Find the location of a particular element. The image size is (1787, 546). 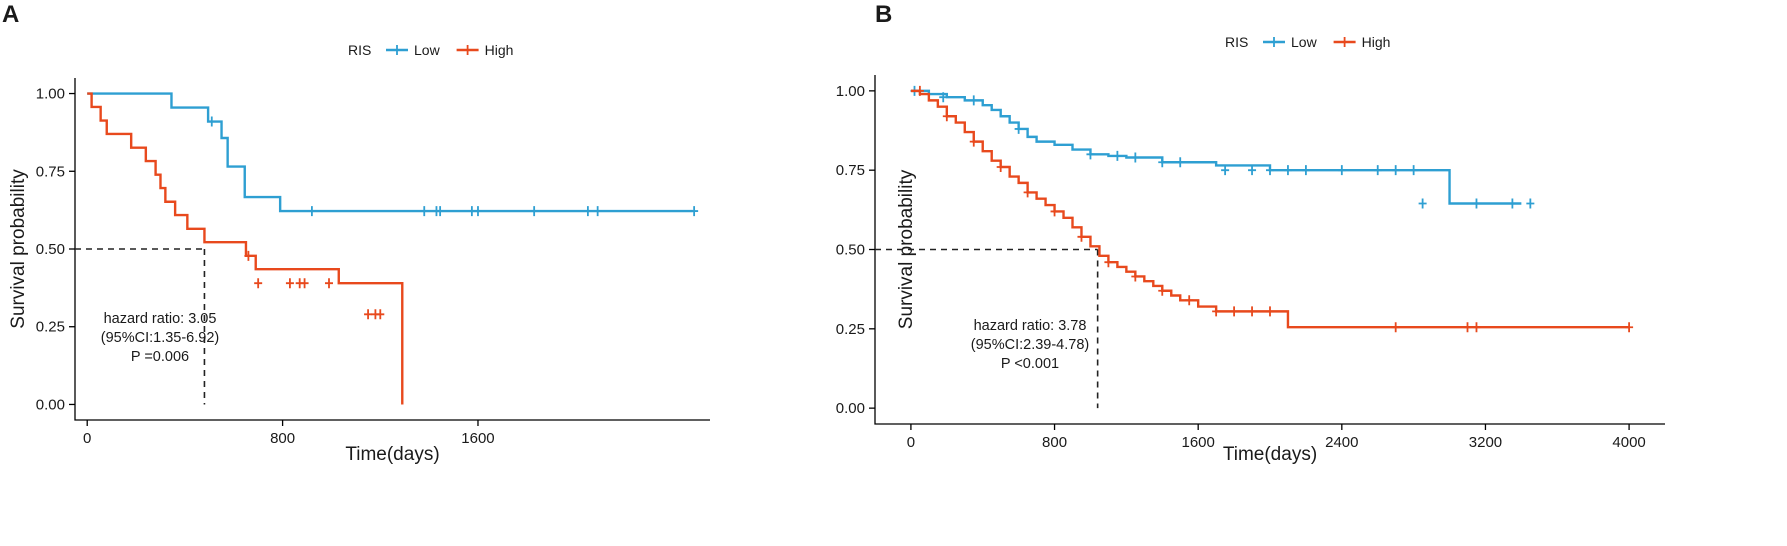

x-tick-label: 3200 is located at coordinates (1485, 442).